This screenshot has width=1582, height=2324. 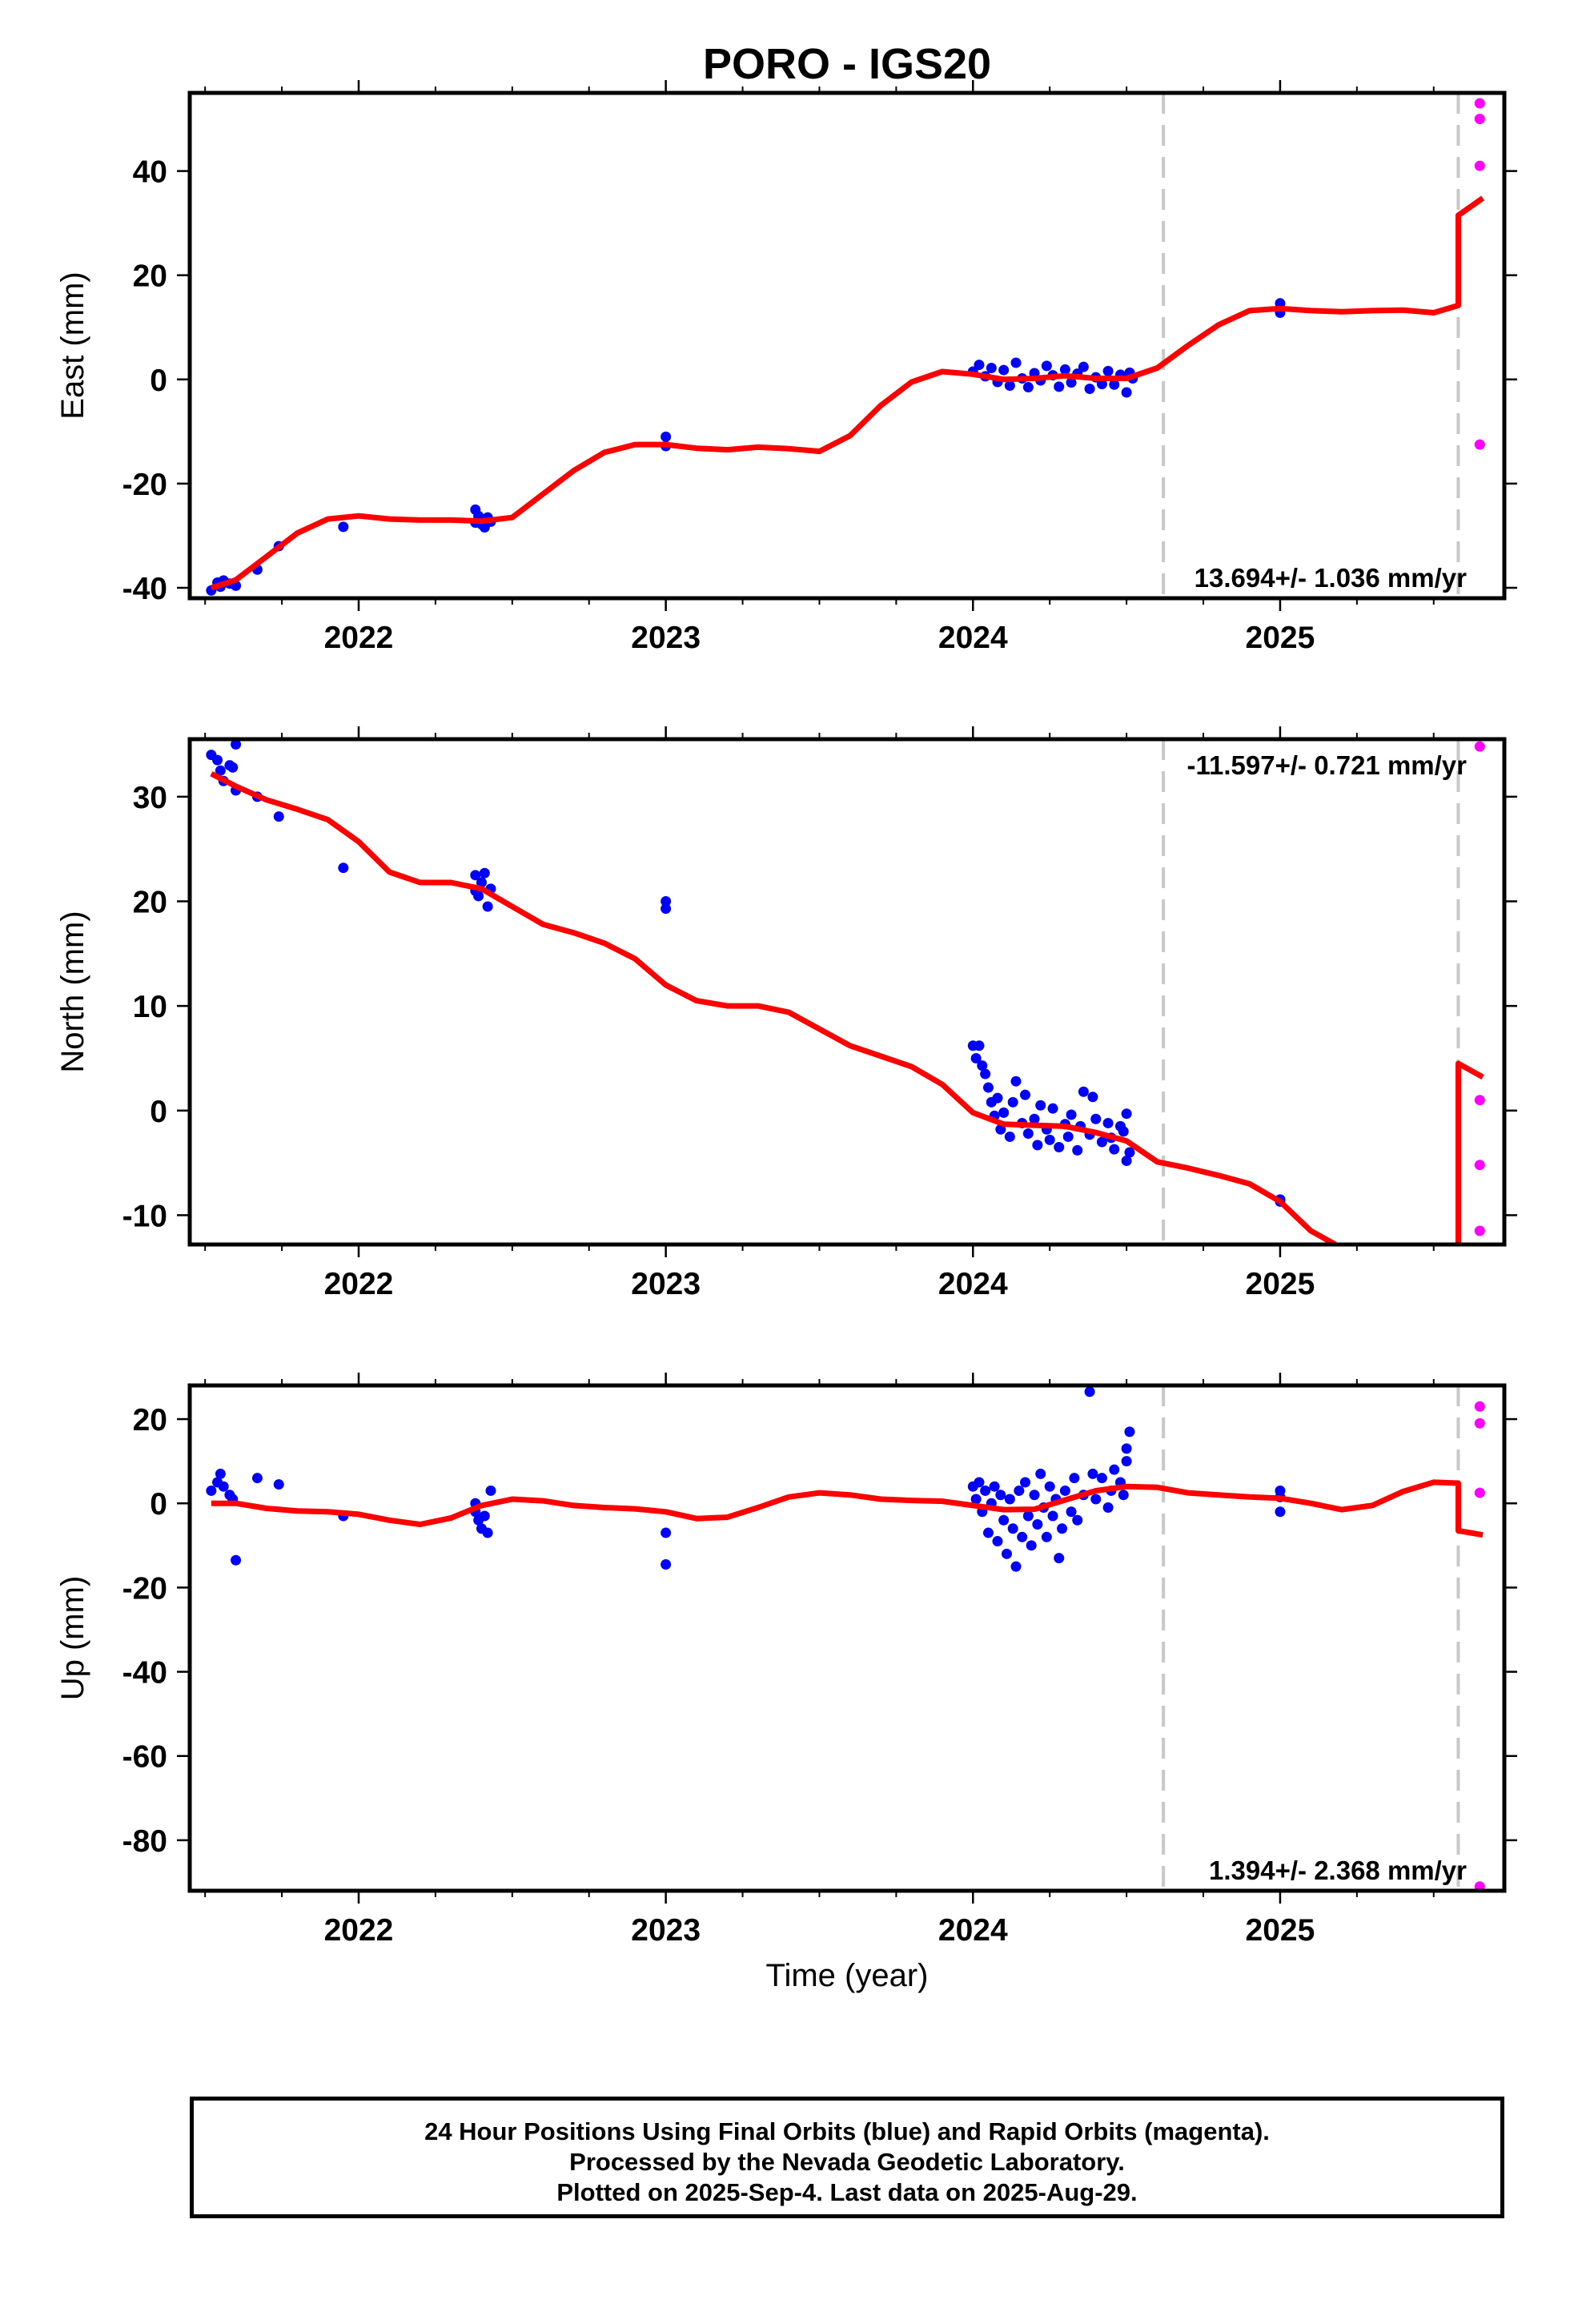 I want to click on north-y-tick-label: 30, so click(x=150, y=798).